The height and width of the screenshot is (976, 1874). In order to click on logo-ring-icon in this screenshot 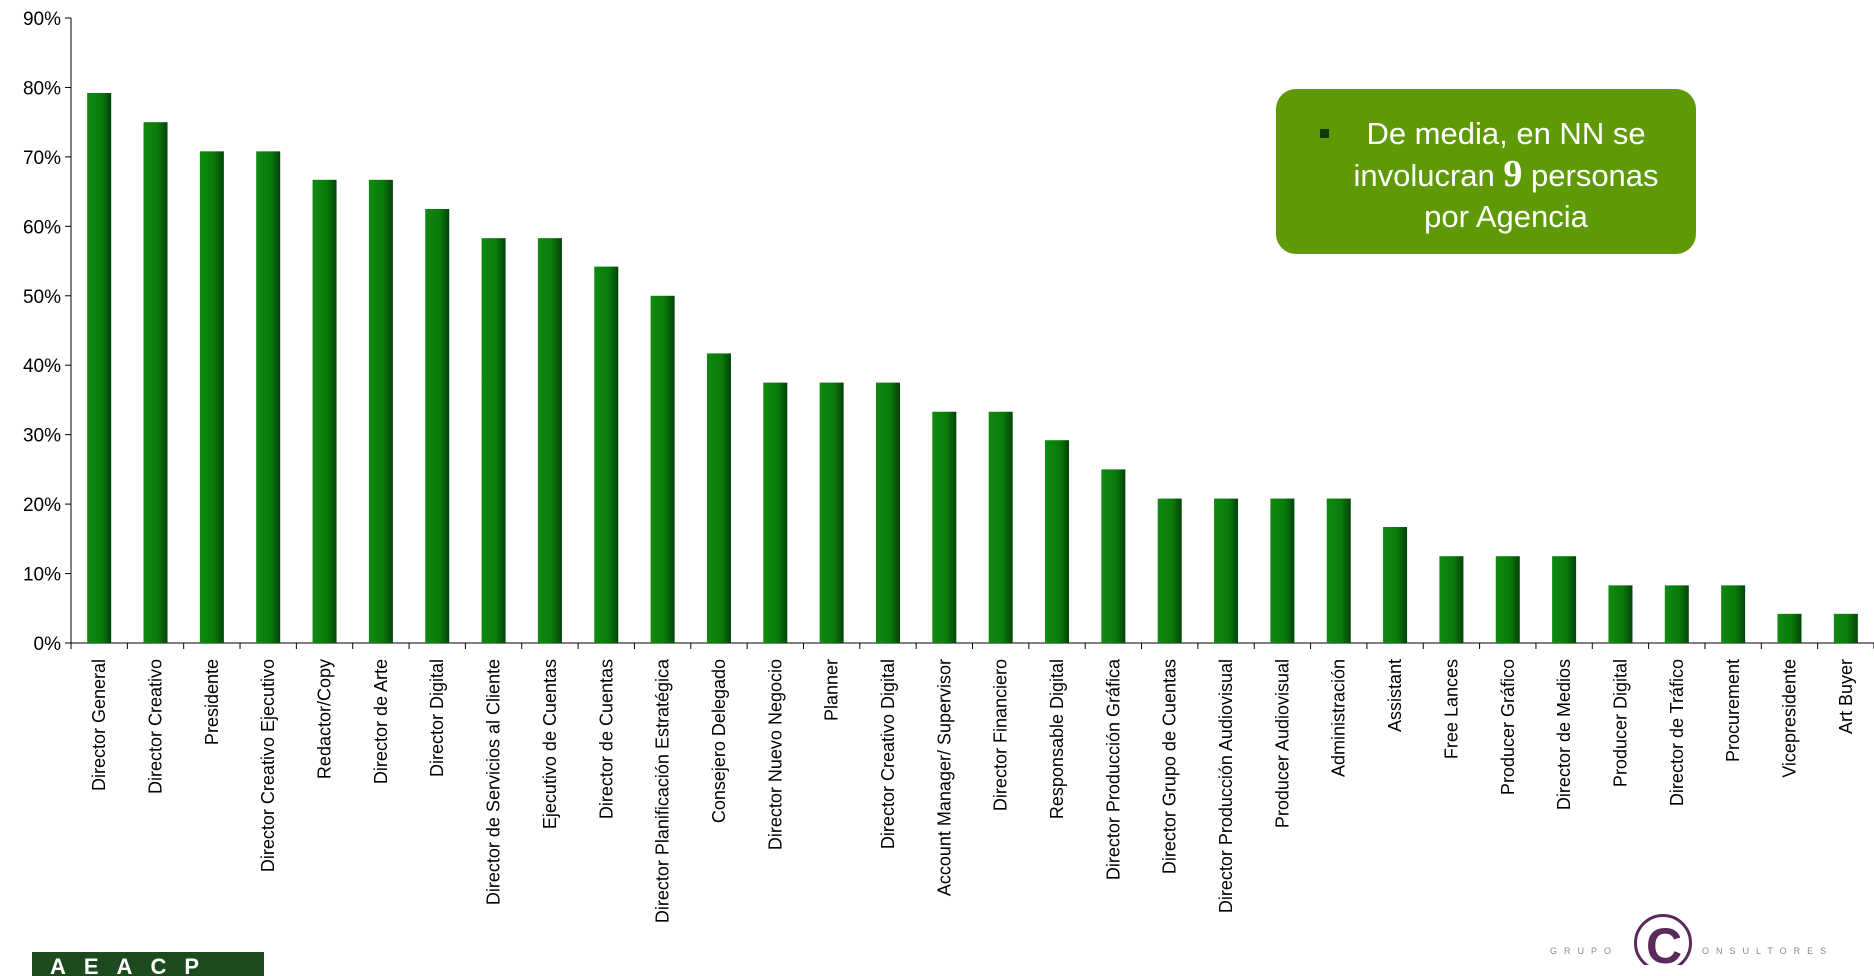, I will do `click(1663, 939)`.